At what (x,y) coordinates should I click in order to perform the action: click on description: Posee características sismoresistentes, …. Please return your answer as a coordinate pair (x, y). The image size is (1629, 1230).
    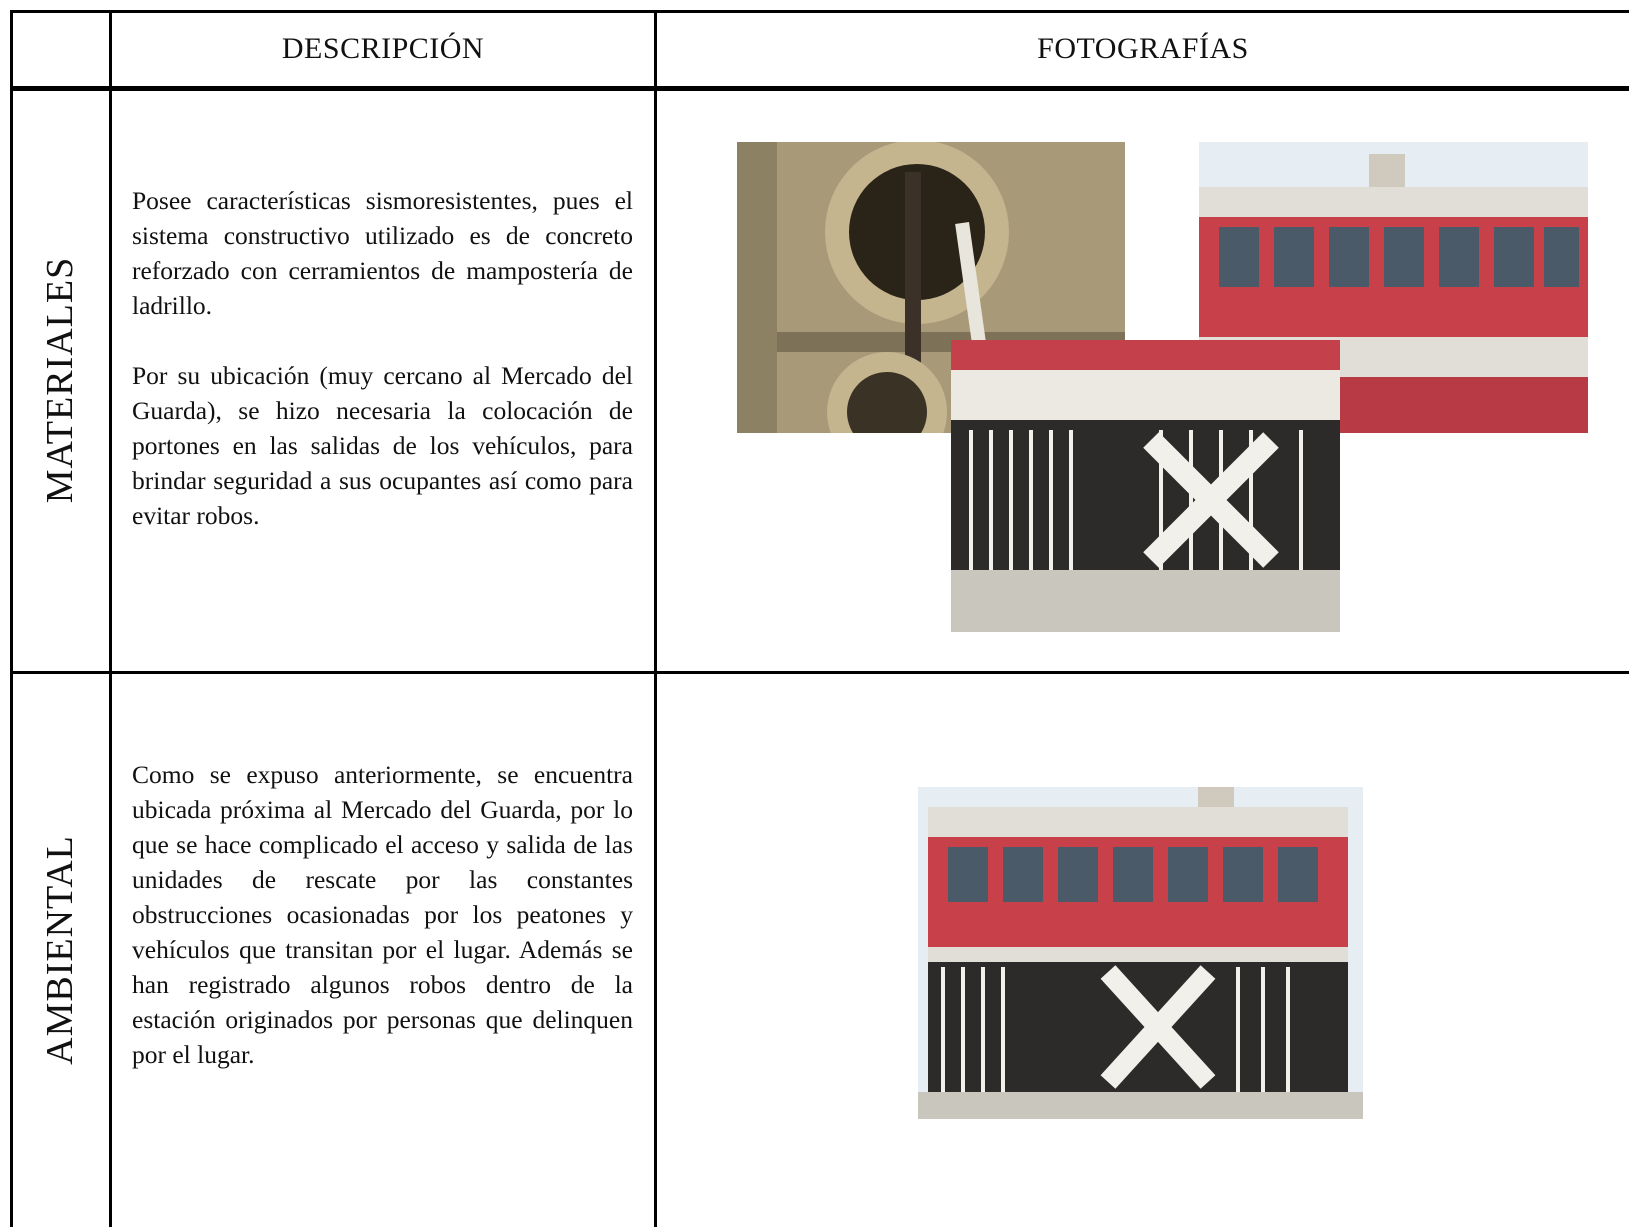
    Looking at the image, I should click on (382, 375).